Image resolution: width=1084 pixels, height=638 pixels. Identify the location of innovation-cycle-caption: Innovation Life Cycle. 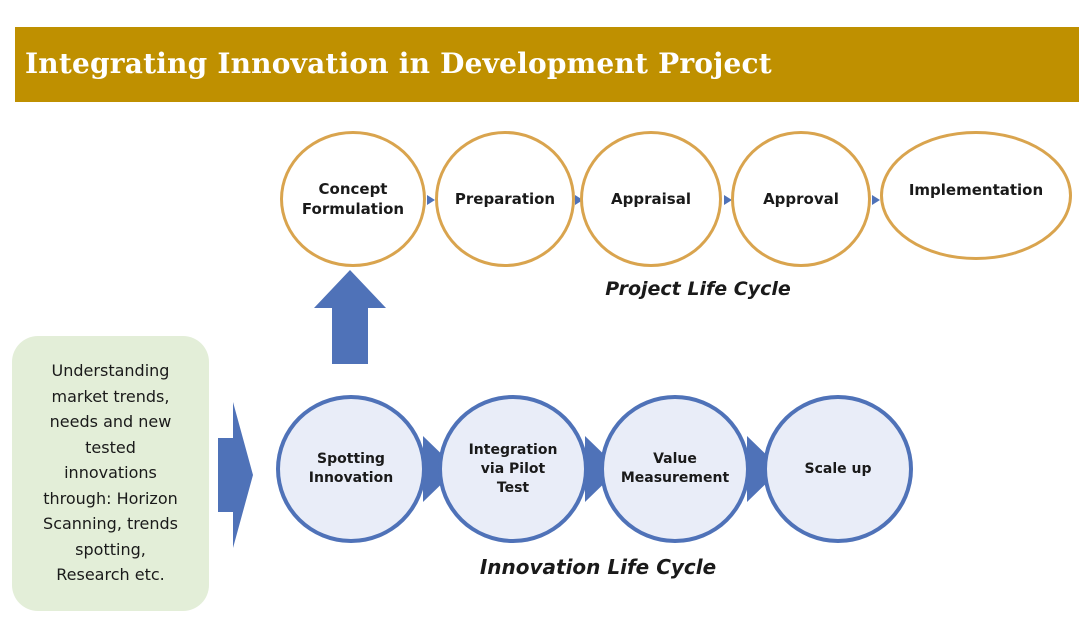
(598, 567).